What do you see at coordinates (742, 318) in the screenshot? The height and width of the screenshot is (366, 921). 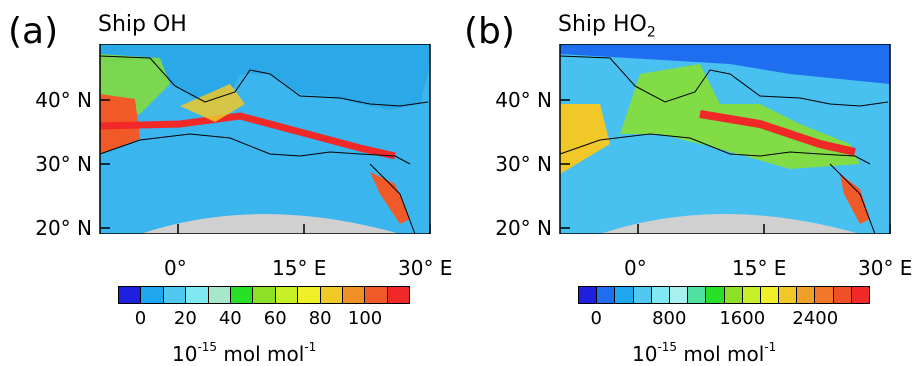 I see `colorbar-tick-label: 1600` at bounding box center [742, 318].